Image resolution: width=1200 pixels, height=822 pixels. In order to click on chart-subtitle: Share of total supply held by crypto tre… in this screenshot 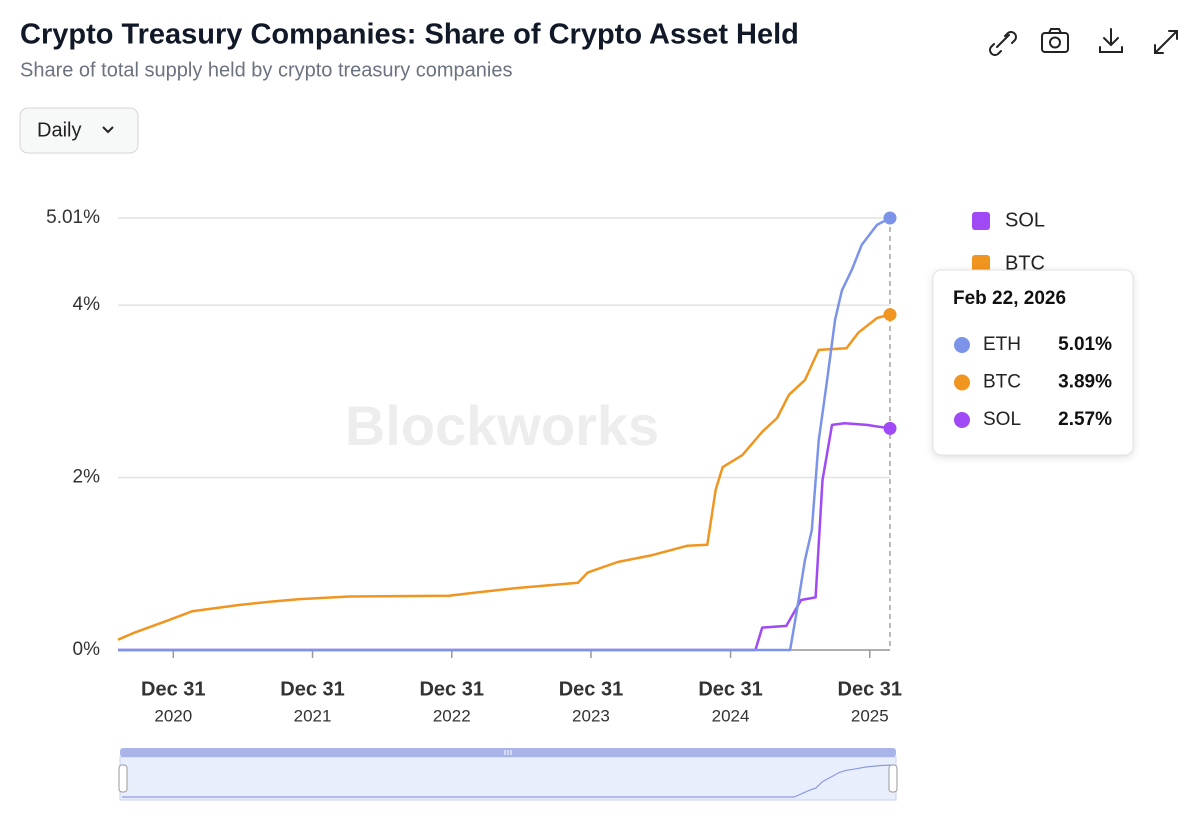, I will do `click(266, 70)`.